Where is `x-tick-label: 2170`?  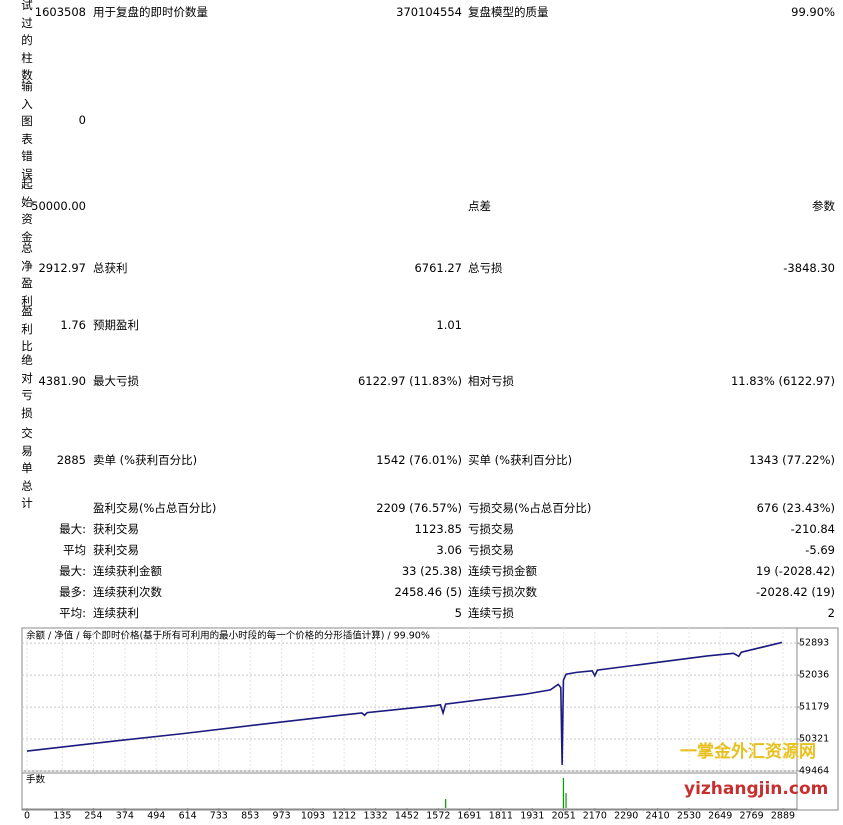 x-tick-label: 2170 is located at coordinates (595, 816).